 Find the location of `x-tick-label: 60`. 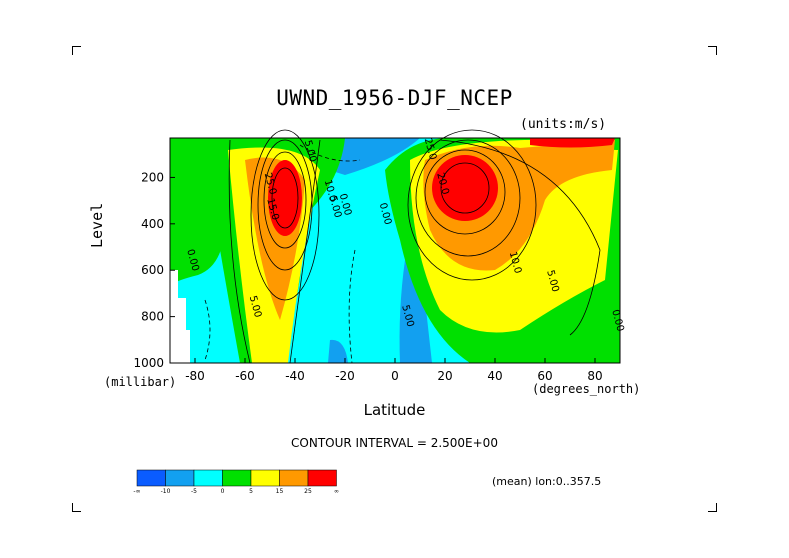

x-tick-label: 60 is located at coordinates (544, 376).